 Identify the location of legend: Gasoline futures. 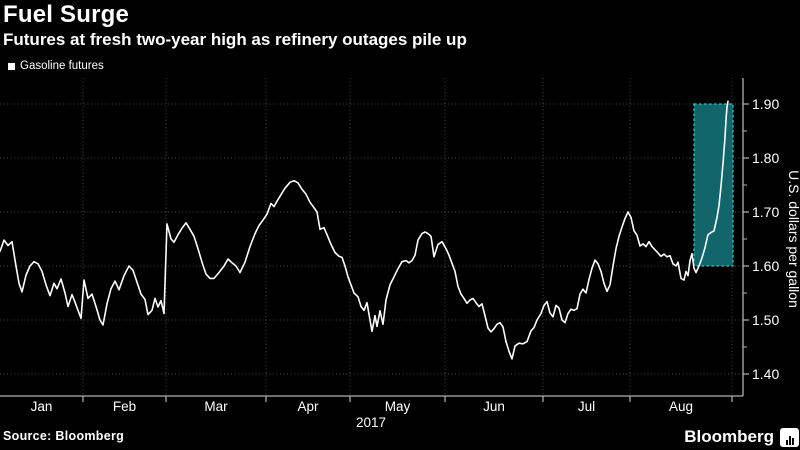
(56, 66).